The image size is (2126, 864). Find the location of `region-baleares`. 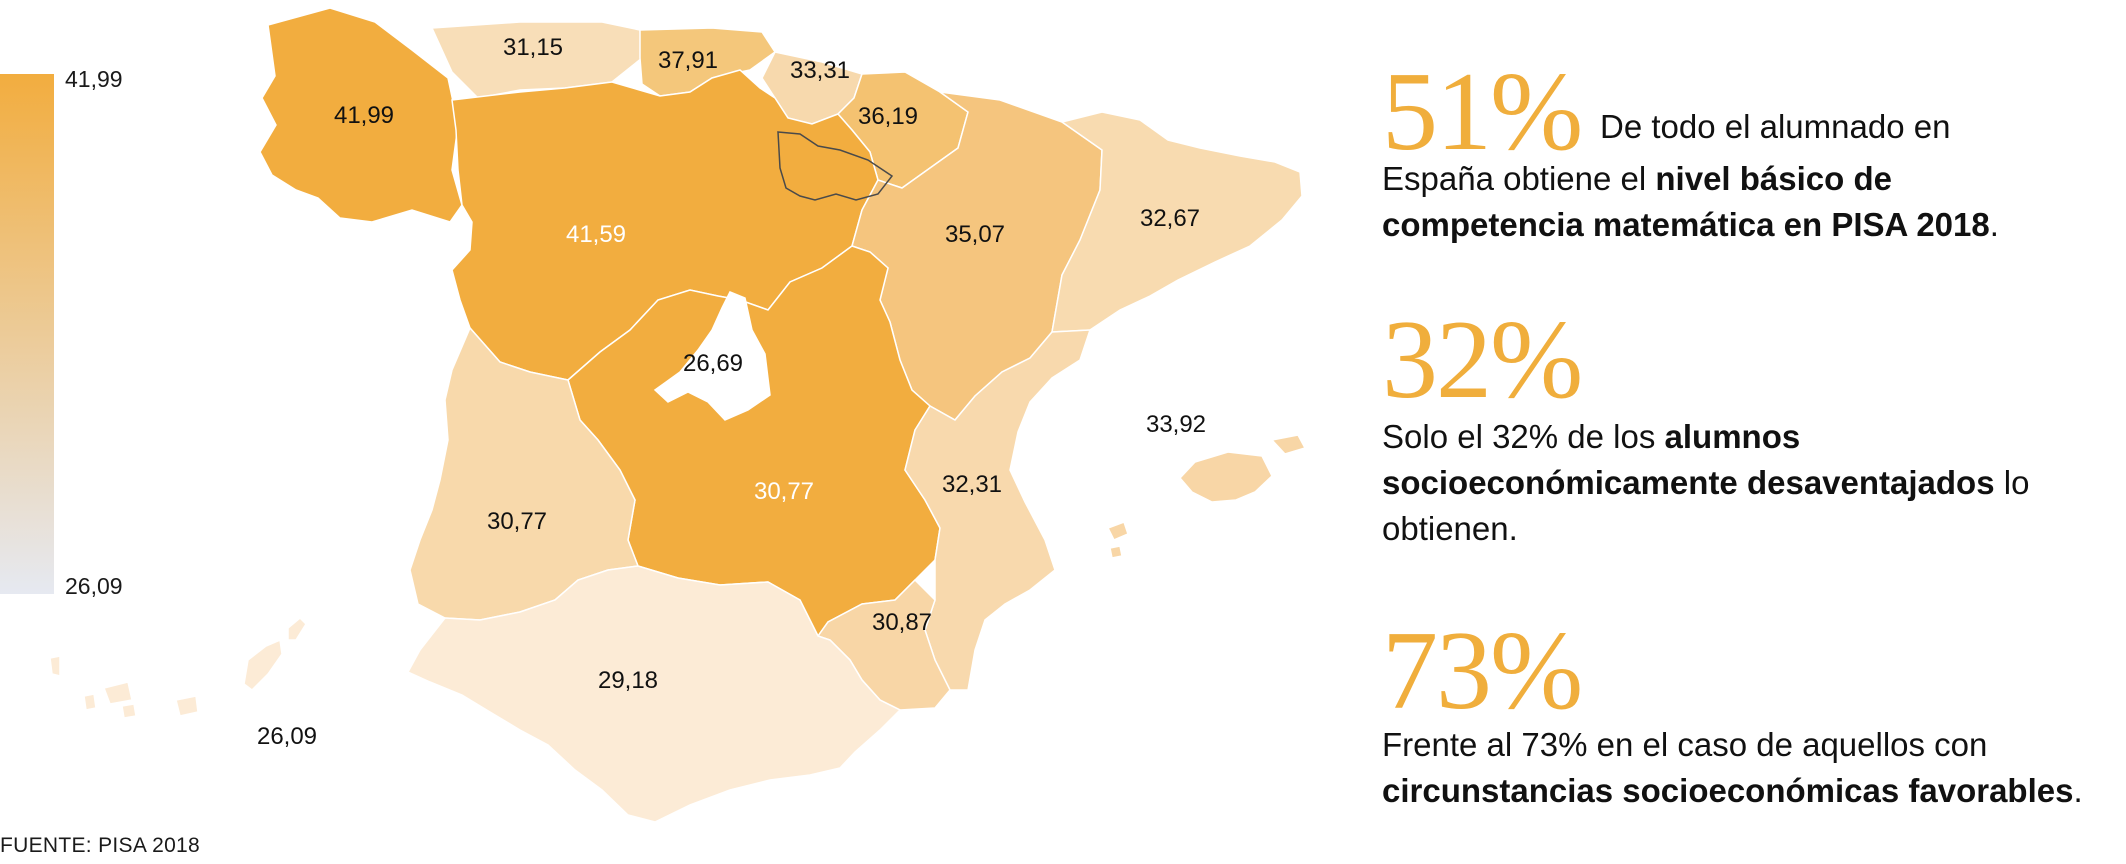

region-baleares is located at coordinates (1206, 496).